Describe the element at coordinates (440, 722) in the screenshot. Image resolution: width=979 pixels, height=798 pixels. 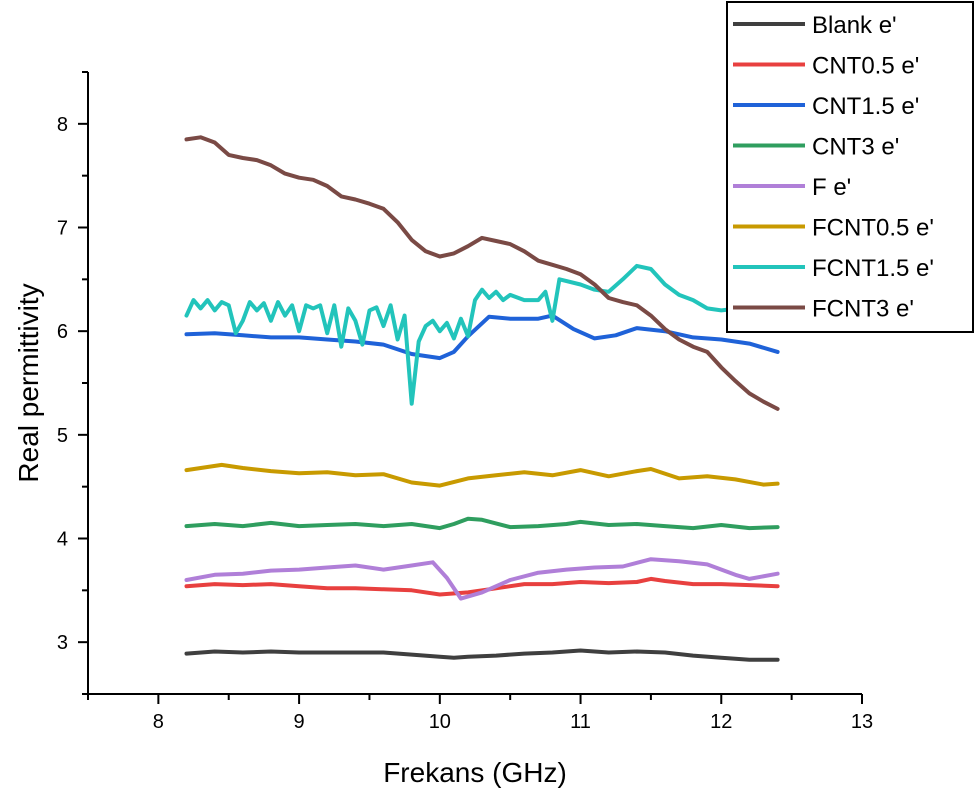
I see `x-tick-label: 10` at that location.